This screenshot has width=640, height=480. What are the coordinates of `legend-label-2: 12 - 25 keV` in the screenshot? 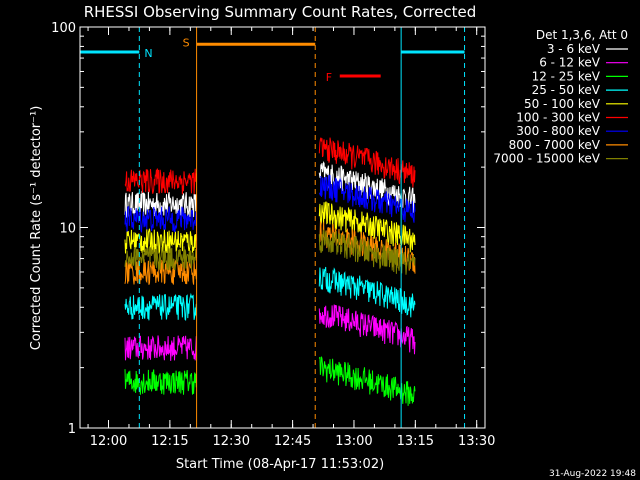 It's located at (566, 76).